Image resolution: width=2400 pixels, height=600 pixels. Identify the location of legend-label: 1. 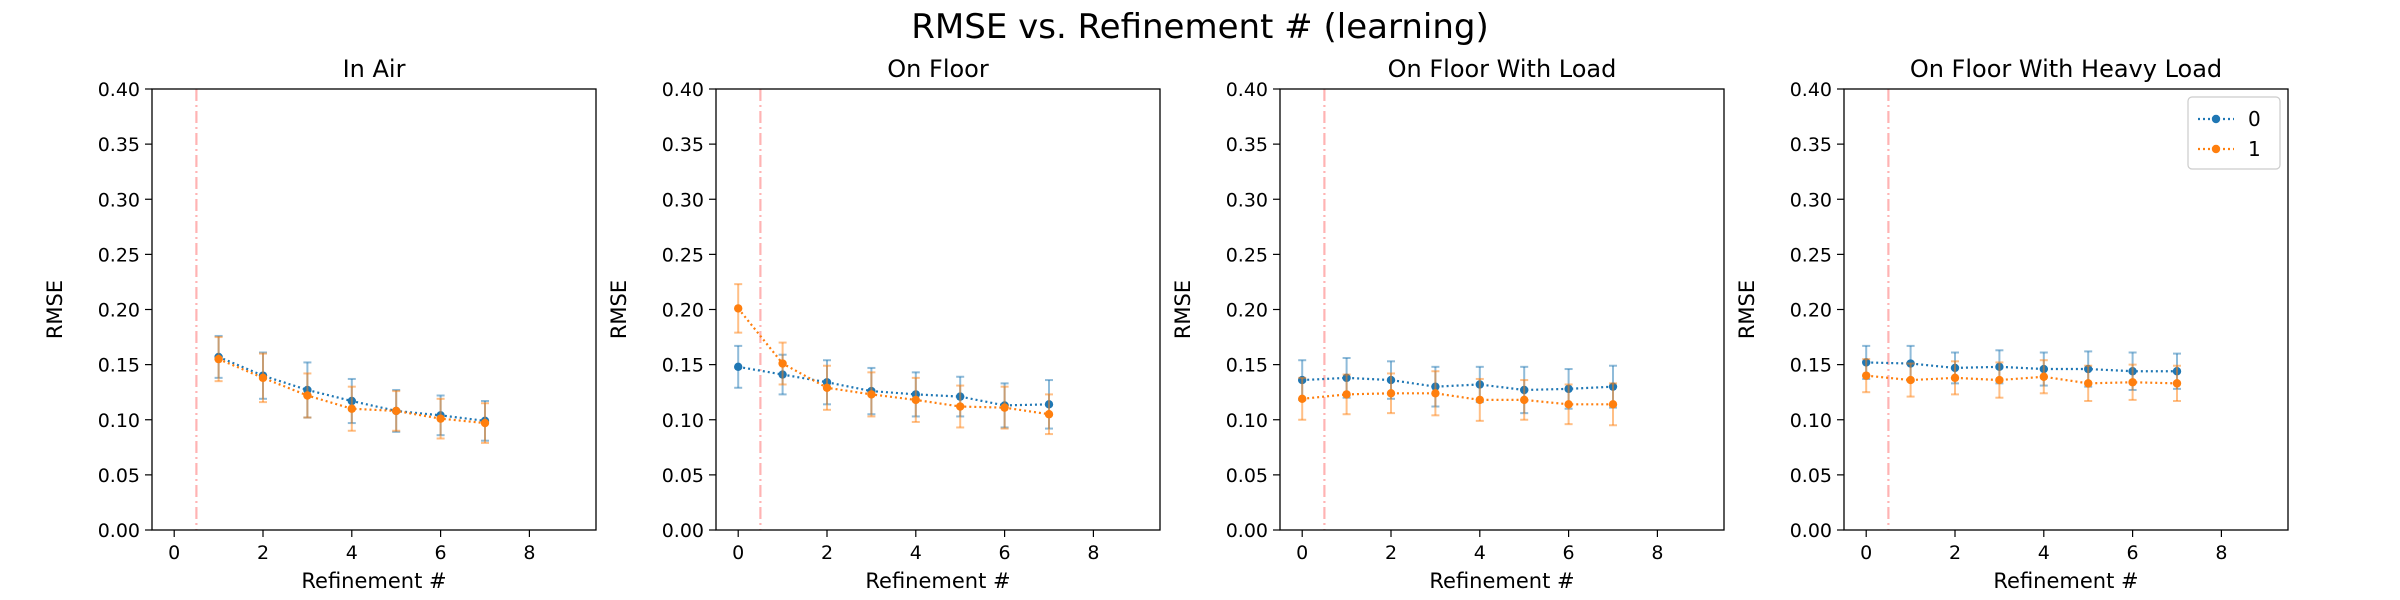
(2254, 149).